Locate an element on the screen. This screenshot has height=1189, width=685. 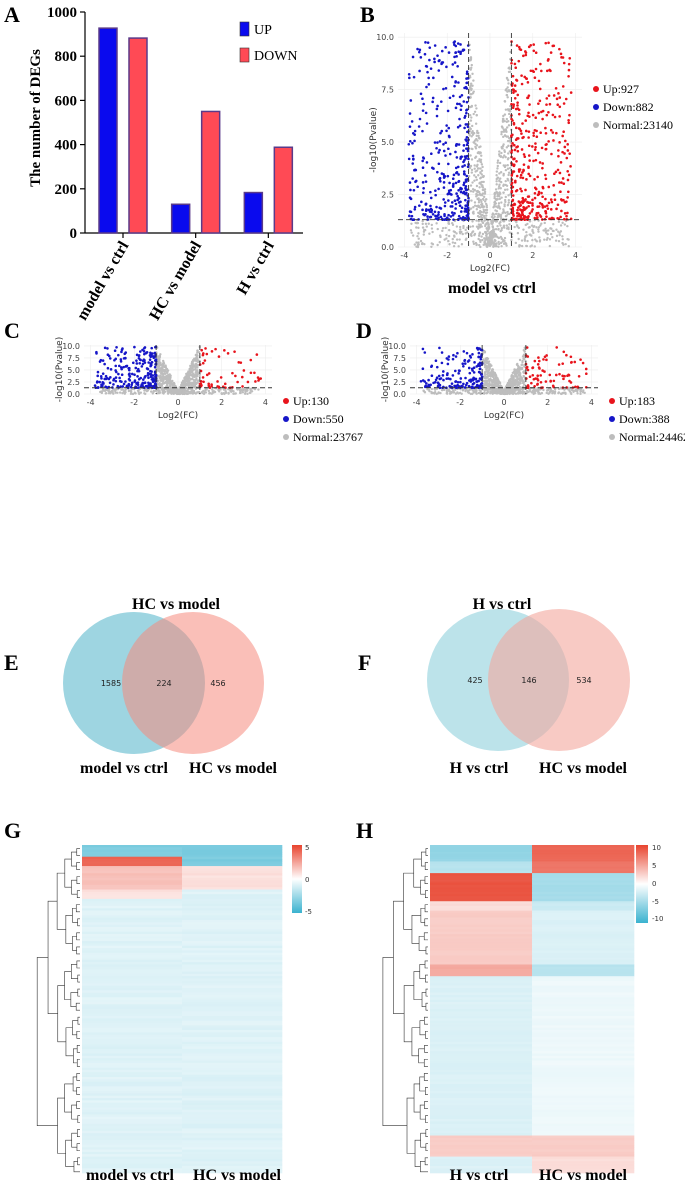
venn-f-right-count: 534 is located at coordinates (583, 680).